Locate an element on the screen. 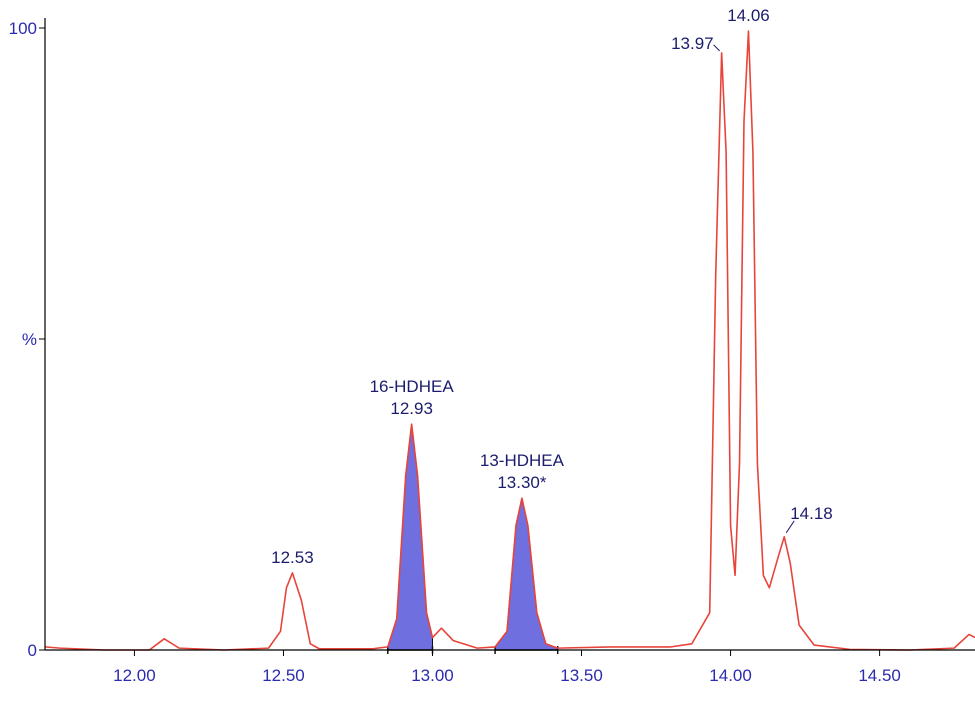  peak-label: 13.97 is located at coordinates (692, 43).